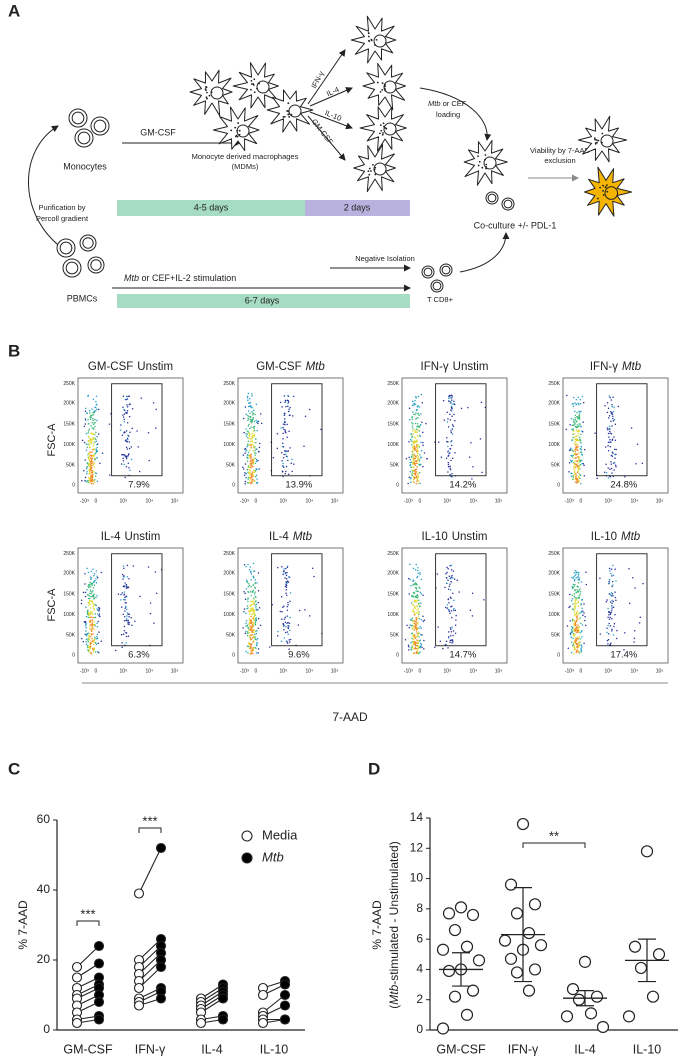 Image resolution: width=685 pixels, height=1063 pixels. Describe the element at coordinates (87, 913) in the screenshot. I see `significance-label: ***` at that location.